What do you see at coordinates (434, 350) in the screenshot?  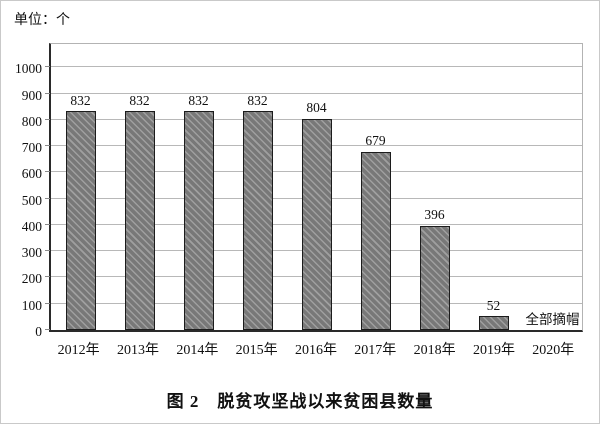 I see `x-axis-label-2018年: 2018年` at bounding box center [434, 350].